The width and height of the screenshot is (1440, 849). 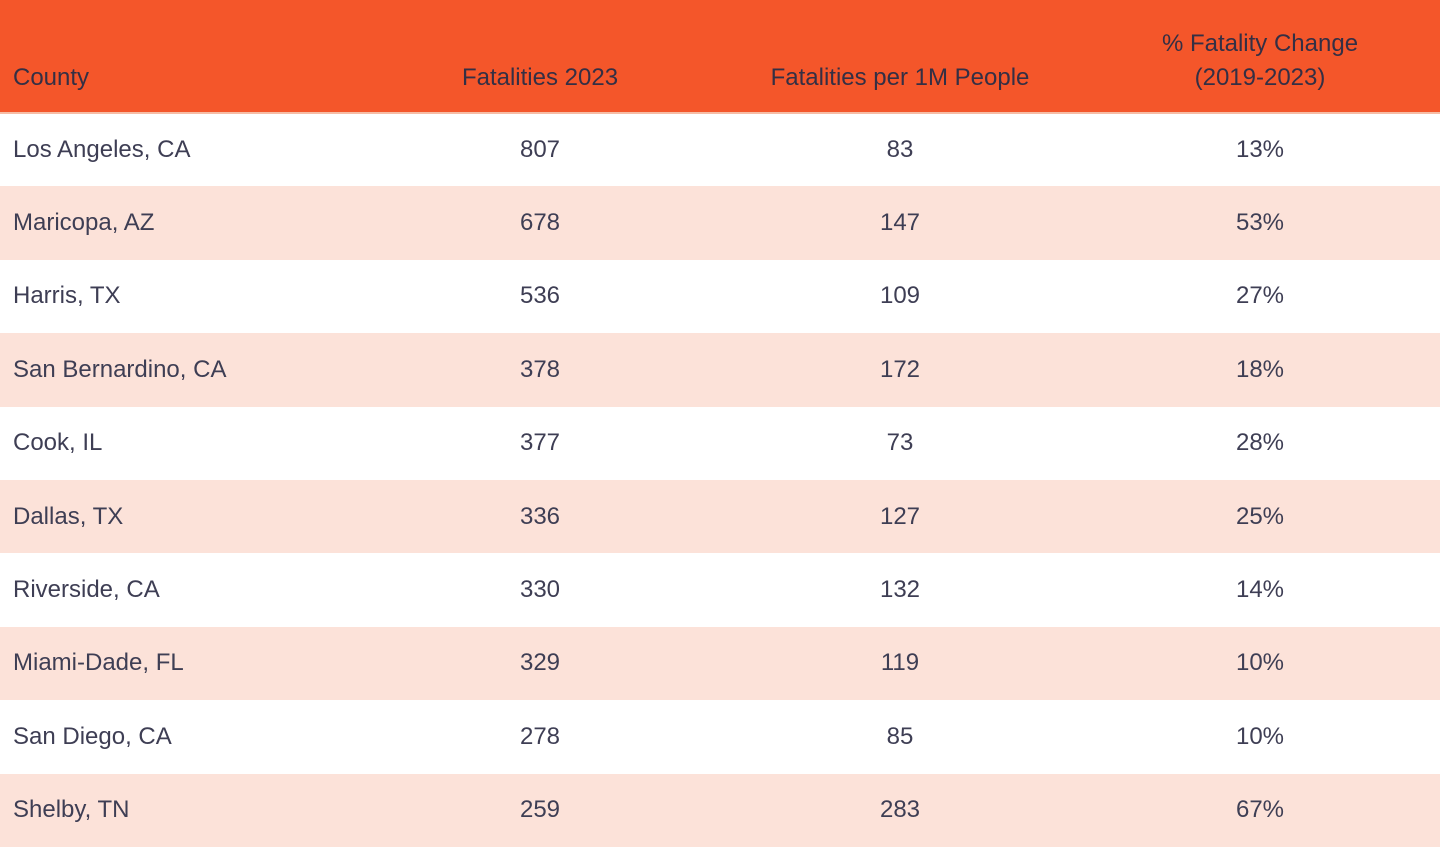 I want to click on table-row: Shelby, TN 259 283 67%, so click(x=720, y=810).